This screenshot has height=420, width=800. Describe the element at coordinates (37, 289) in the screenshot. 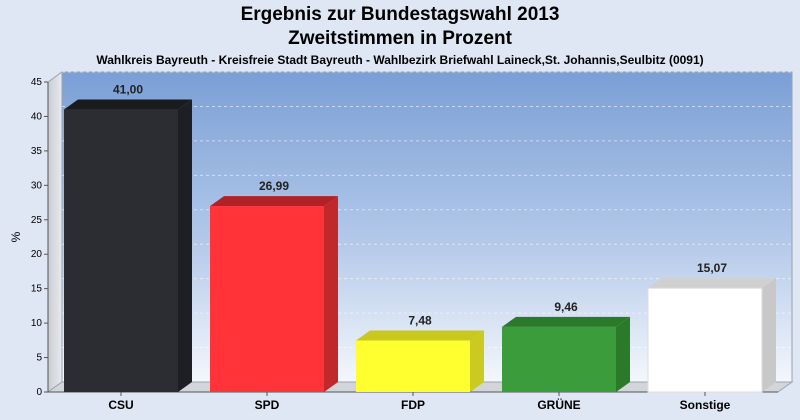

I see `y-tick-label: 15` at that location.